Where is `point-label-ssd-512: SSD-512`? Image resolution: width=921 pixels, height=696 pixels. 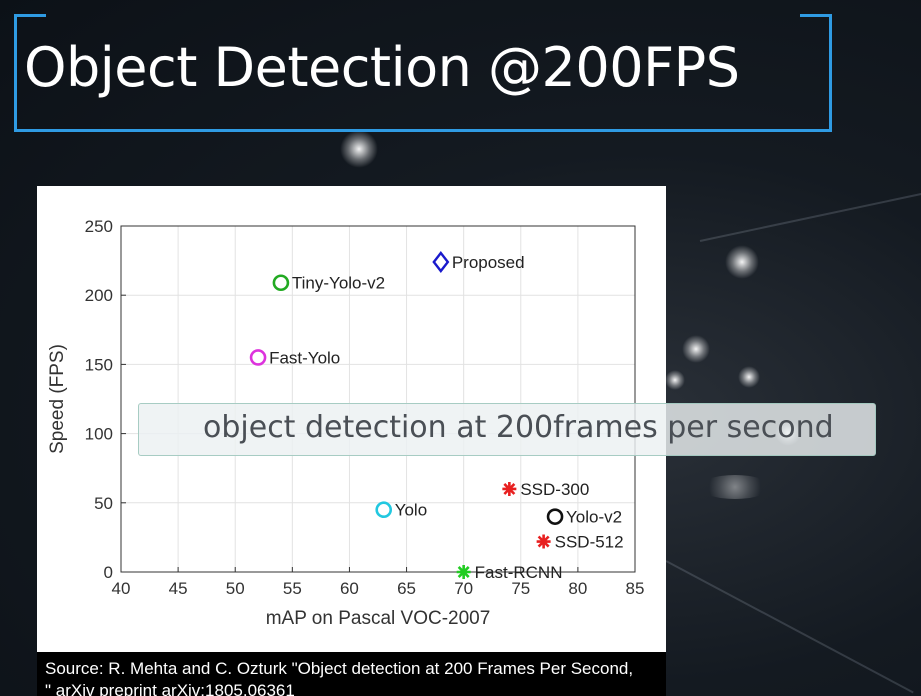 point-label-ssd-512: SSD-512 is located at coordinates (589, 542).